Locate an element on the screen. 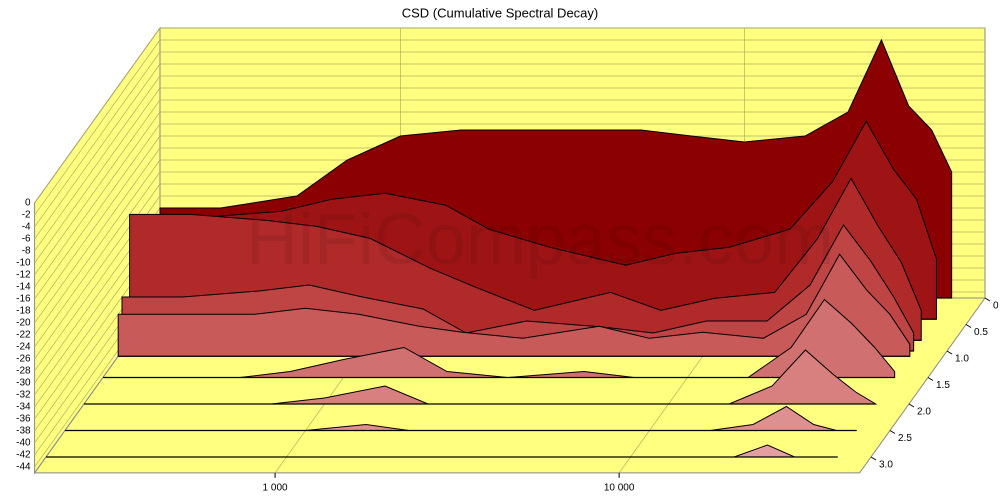 The height and width of the screenshot is (498, 1000). y-tick-label: -4 is located at coordinates (26, 227).